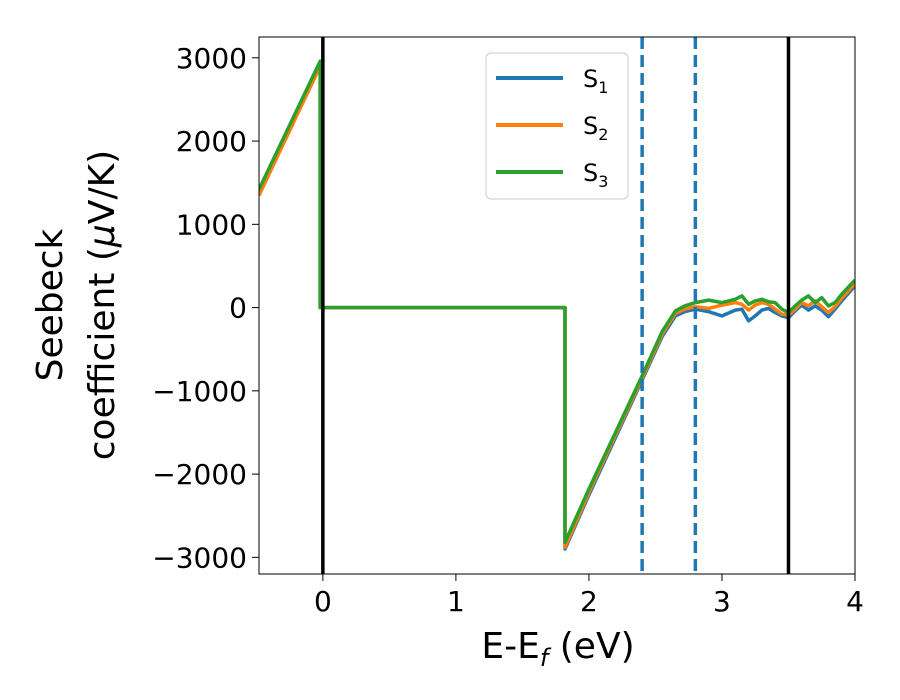 The width and height of the screenshot is (900, 700). I want to click on y-tick-label: −1000, so click(199, 391).